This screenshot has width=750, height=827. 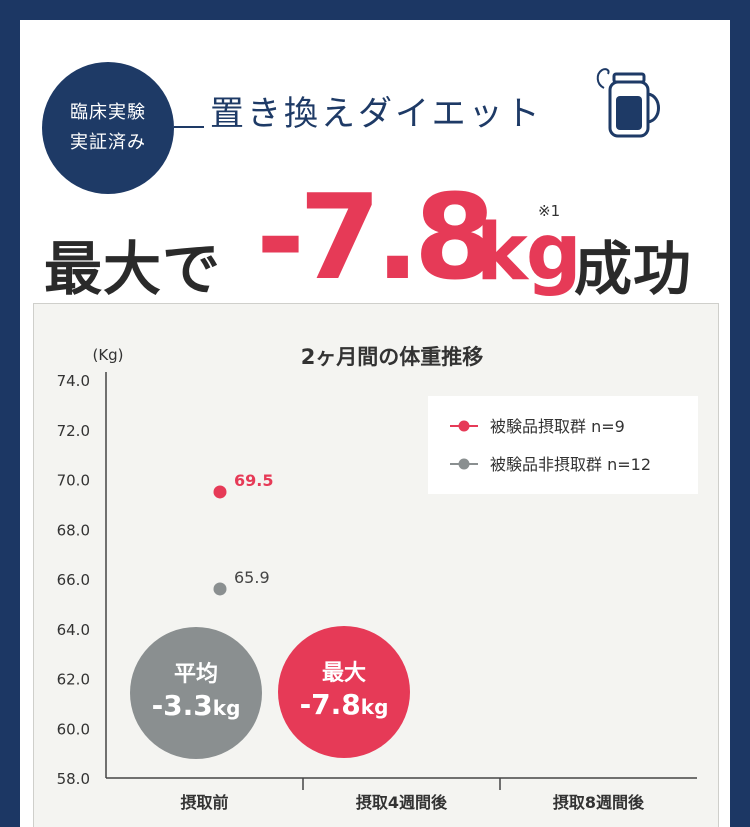 I want to click on drink-jar-icon, so click(x=628, y=103).